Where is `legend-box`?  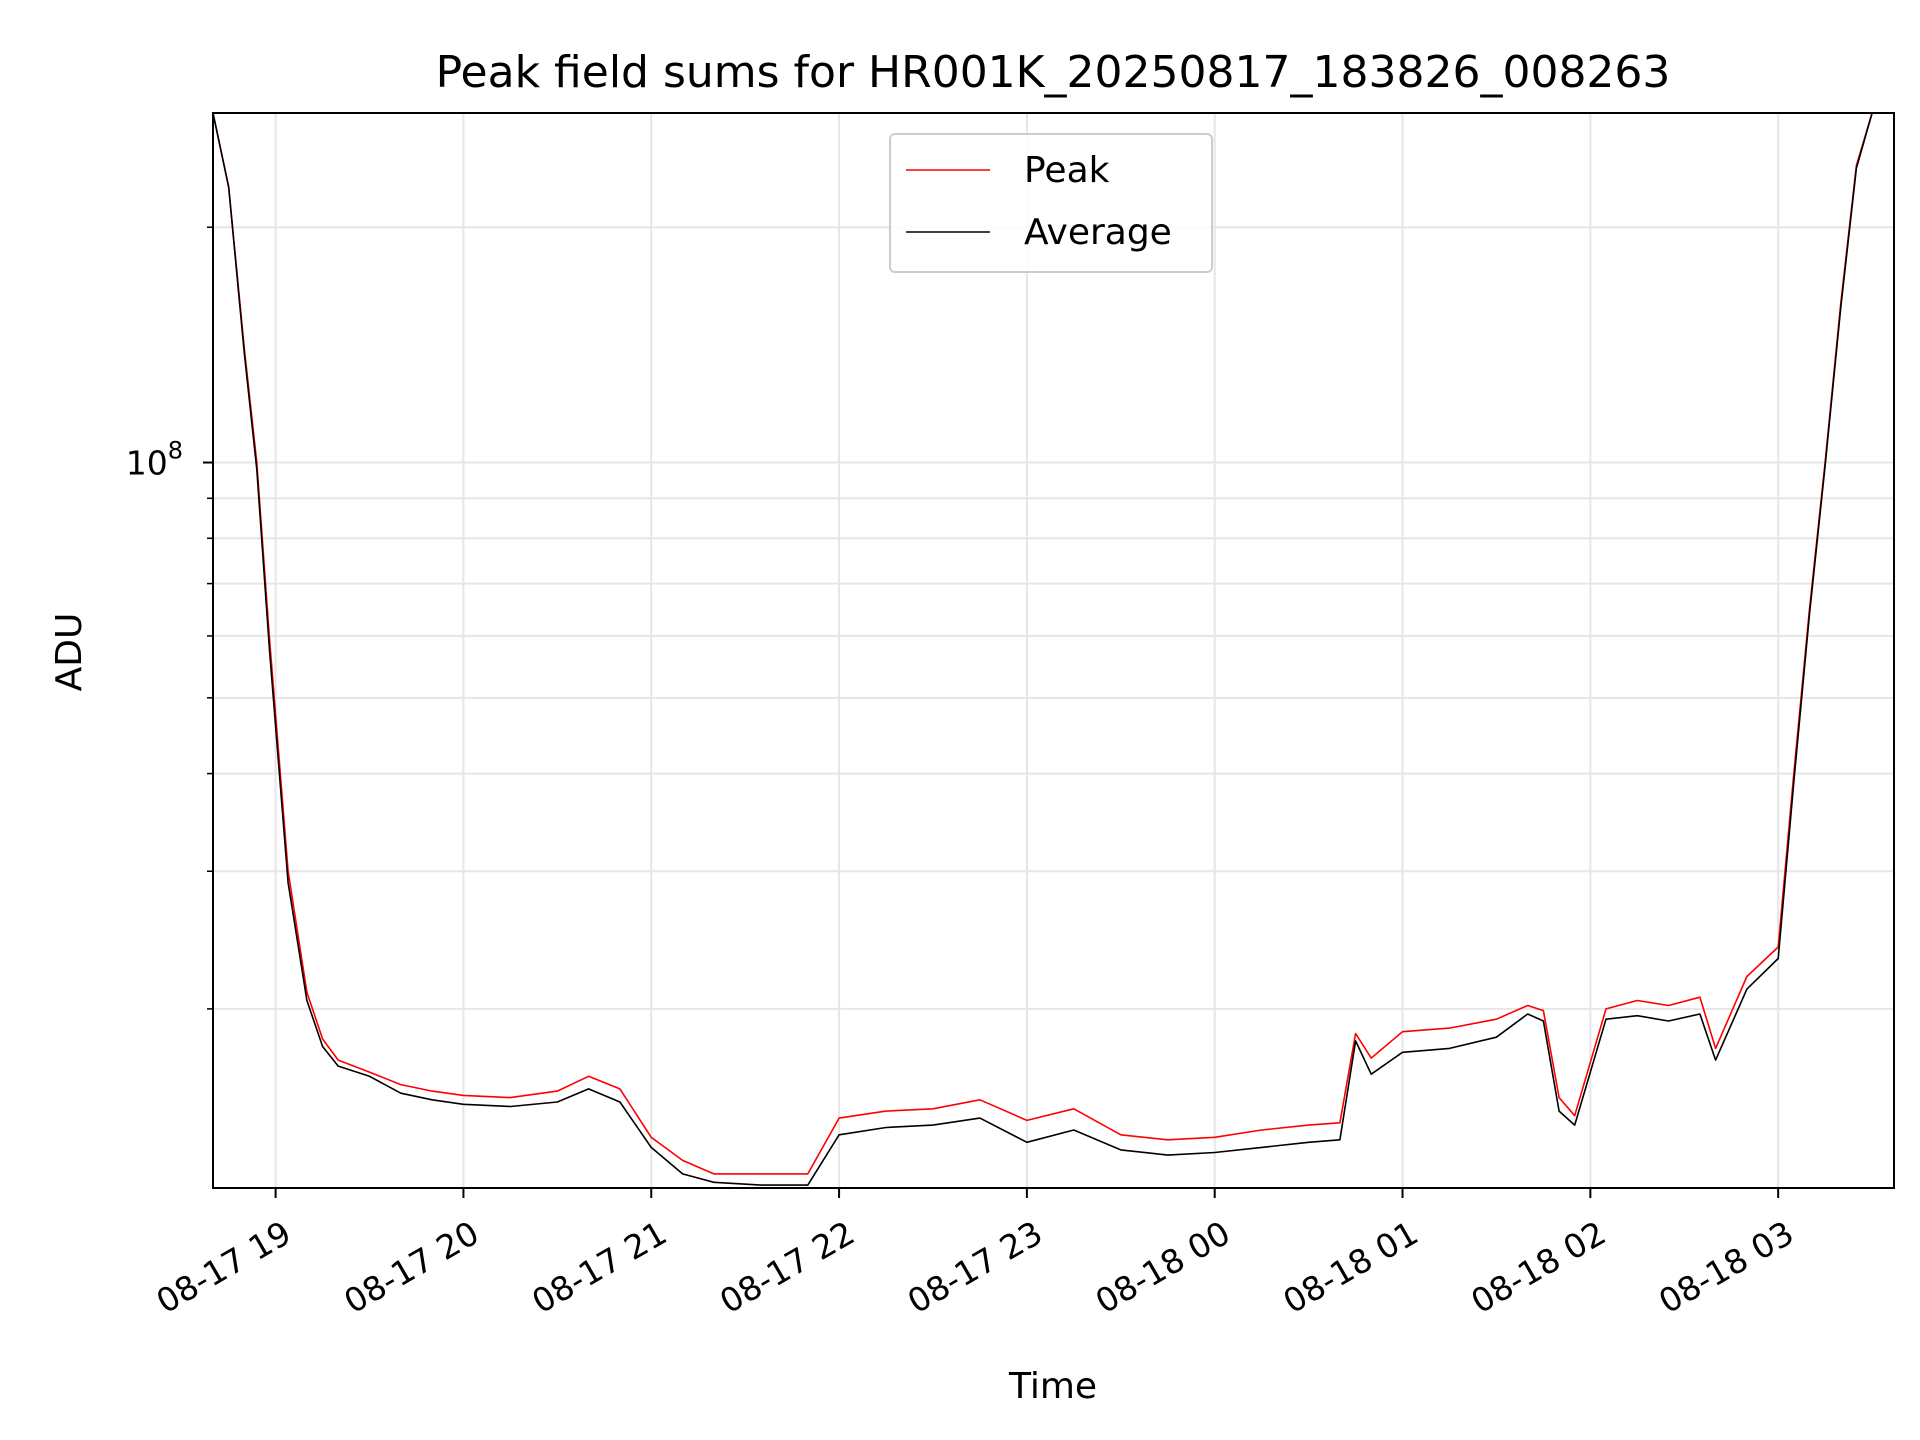
legend-box is located at coordinates (1051, 203).